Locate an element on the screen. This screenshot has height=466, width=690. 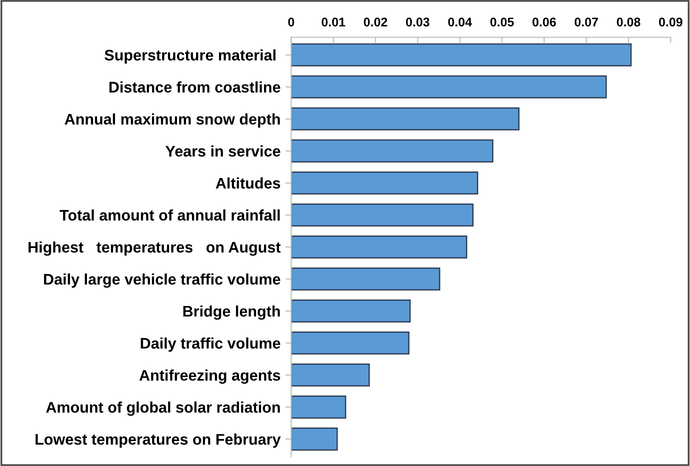
y-tick-label: Years in service is located at coordinates (223, 151).